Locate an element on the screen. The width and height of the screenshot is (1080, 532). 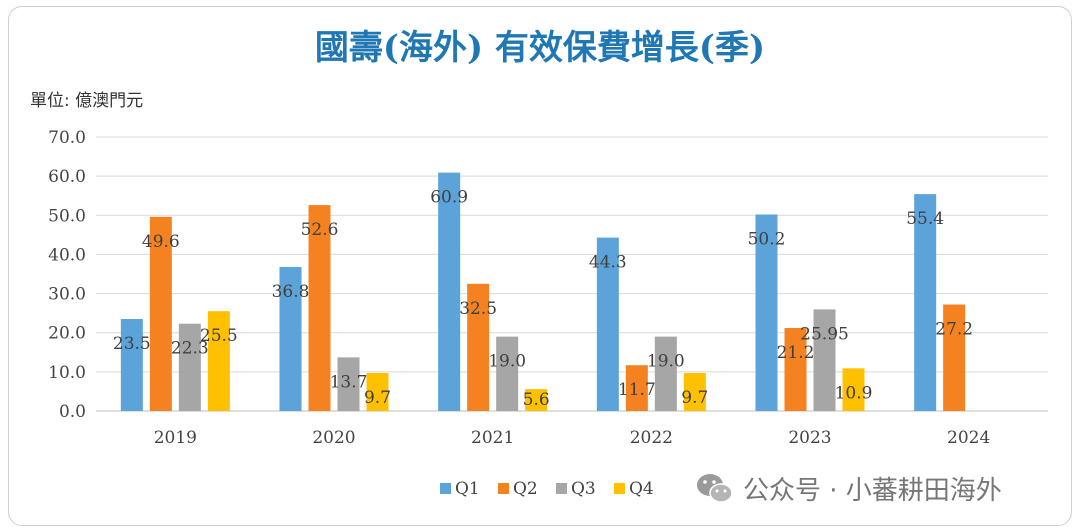
legend-swatch-q4 is located at coordinates (619, 488).